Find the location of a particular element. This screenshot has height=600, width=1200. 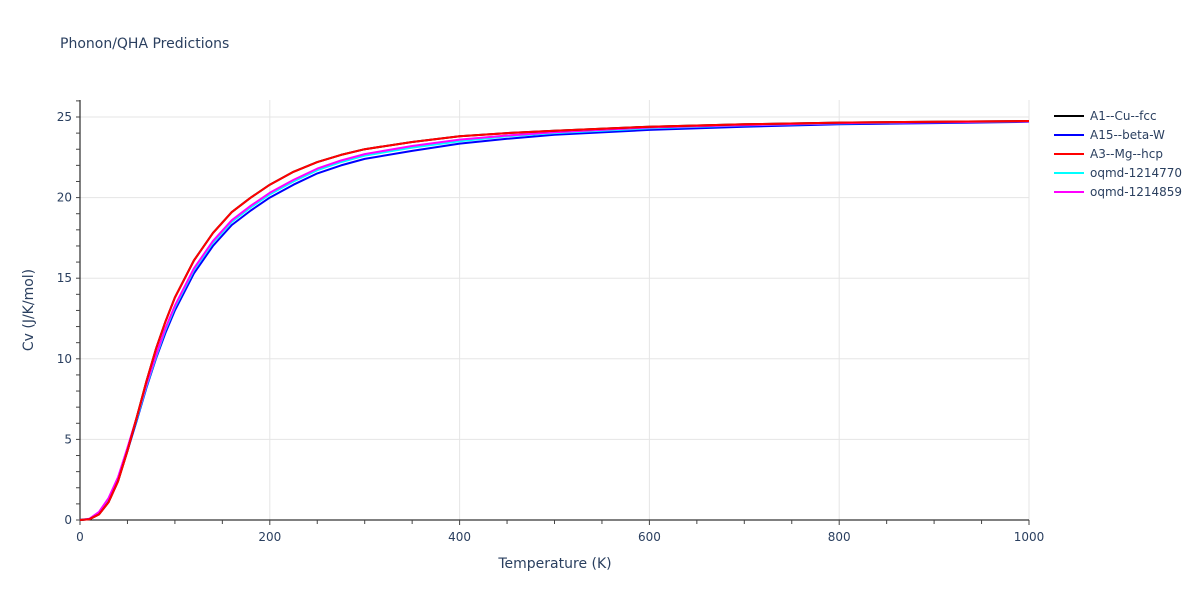

x-tick-label: 400 is located at coordinates (459, 537).